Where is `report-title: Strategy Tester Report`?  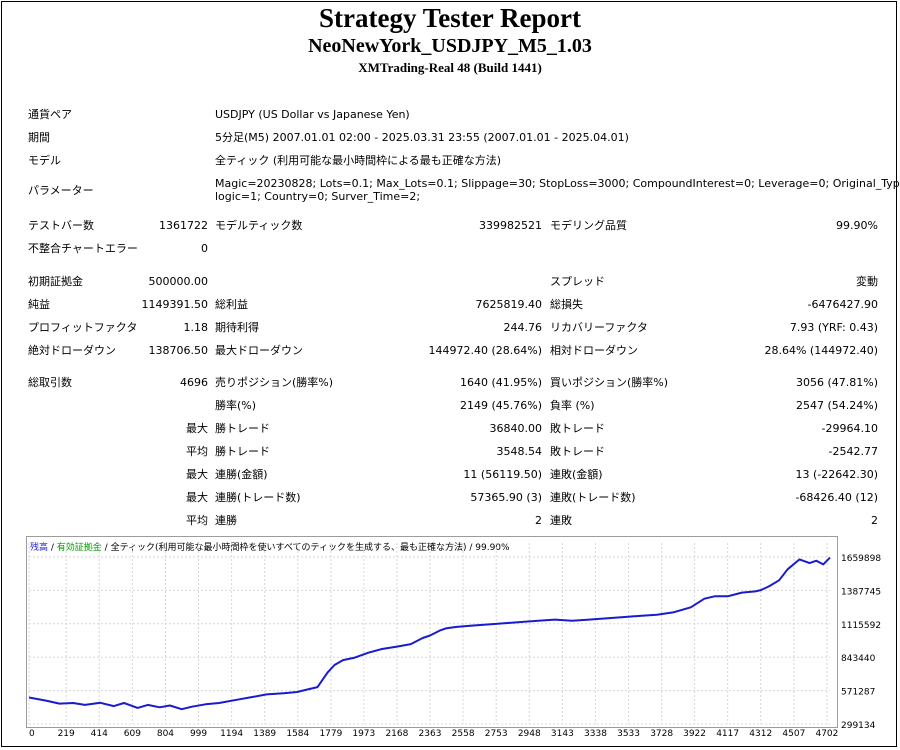 report-title: Strategy Tester Report is located at coordinates (450, 18).